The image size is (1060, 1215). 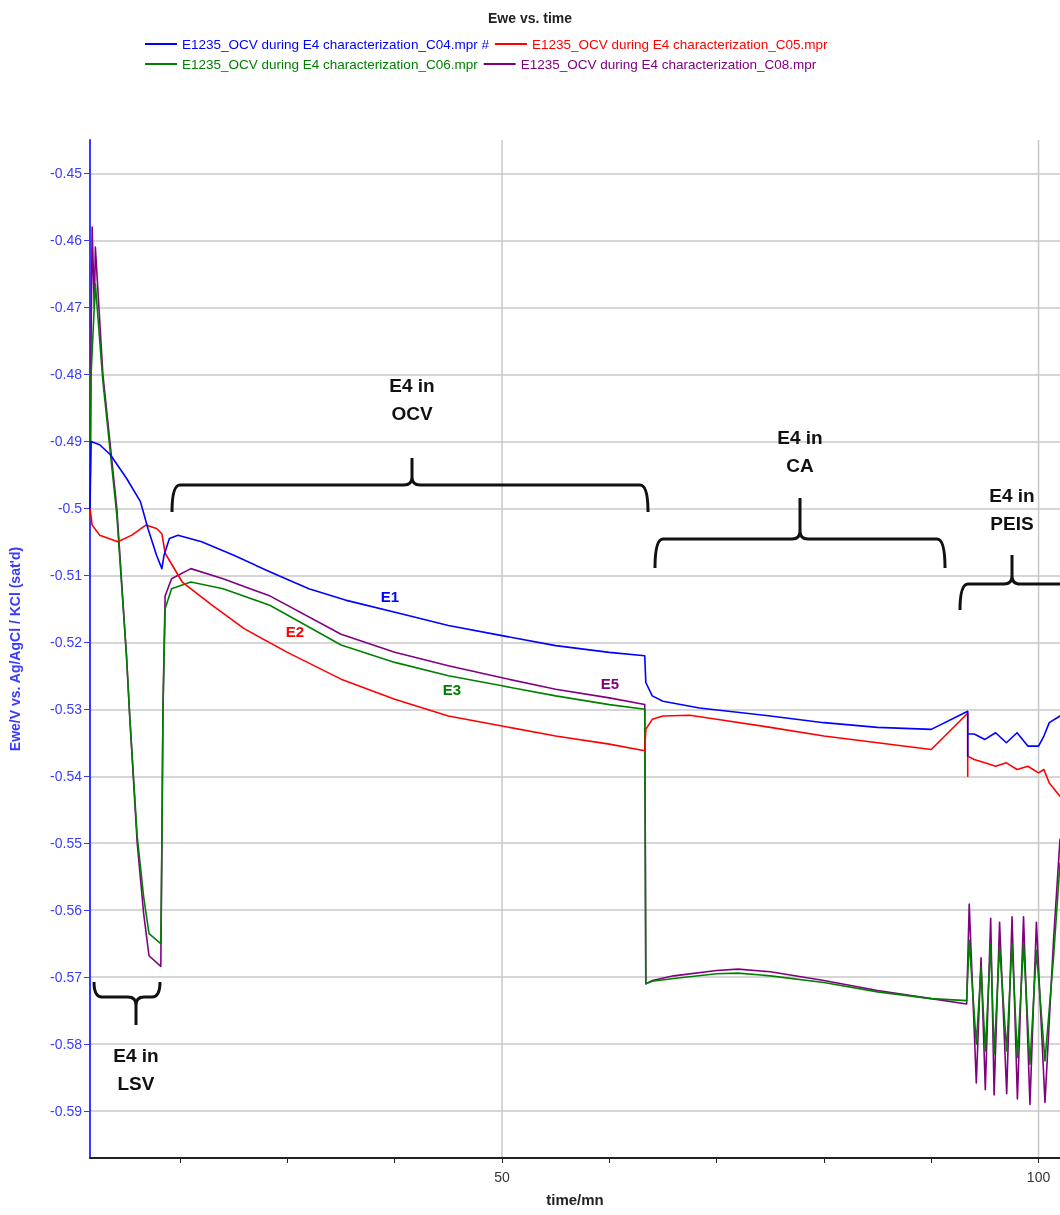 I want to click on annotation: E3, so click(x=452, y=690).